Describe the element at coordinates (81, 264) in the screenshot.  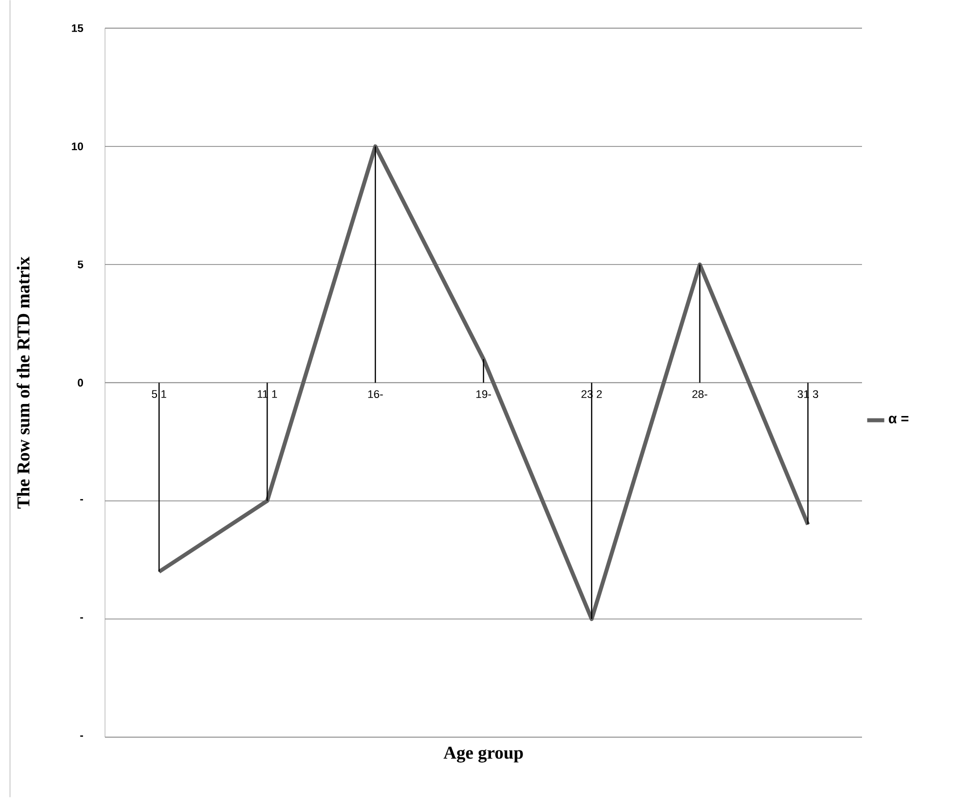
I see `y-tick-label: 5` at that location.